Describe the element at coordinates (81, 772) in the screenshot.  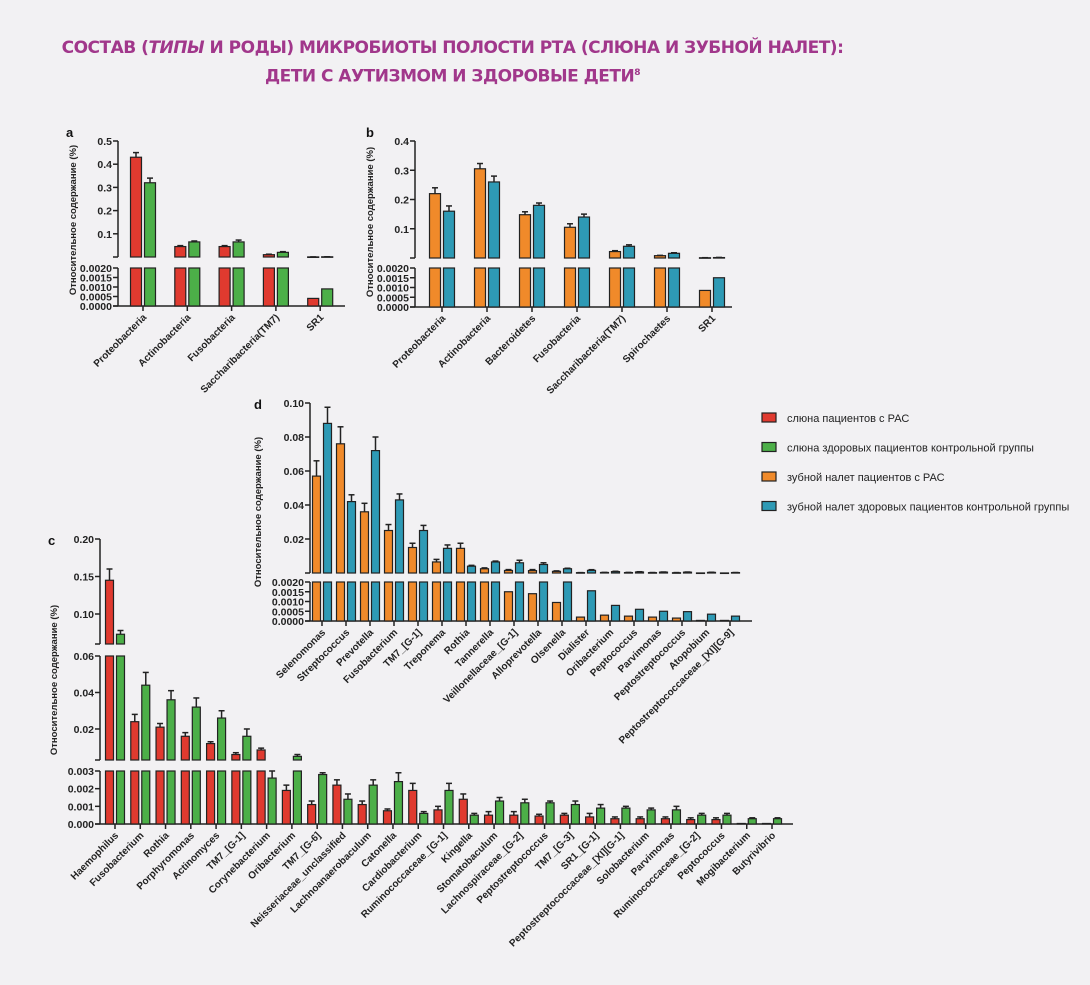
I see `y-tick-label: 0.003` at that location.